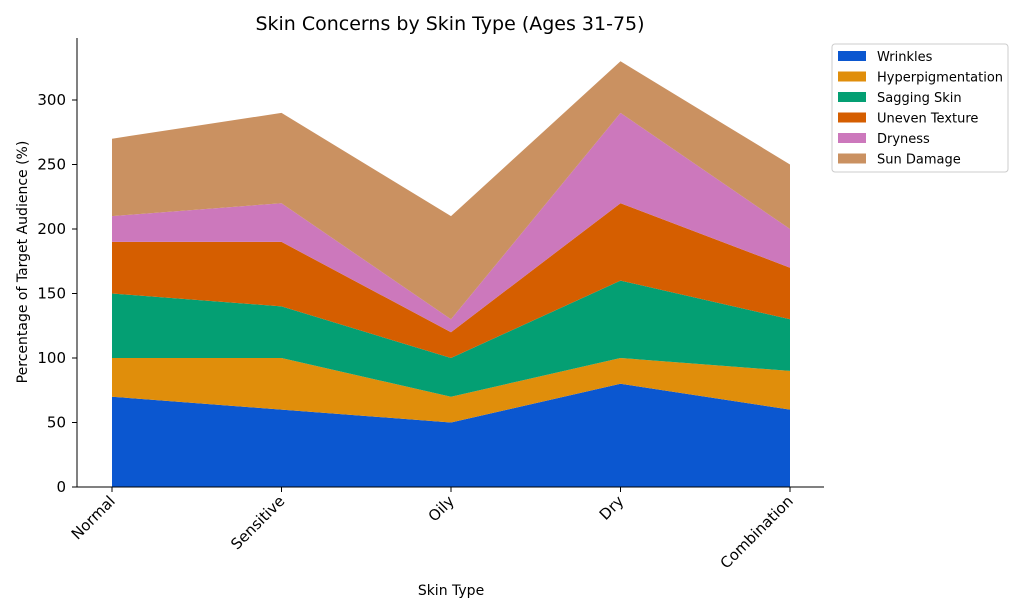 The width and height of the screenshot is (1024, 614). Describe the element at coordinates (51, 294) in the screenshot. I see `y-tick-label-3: 150` at that location.